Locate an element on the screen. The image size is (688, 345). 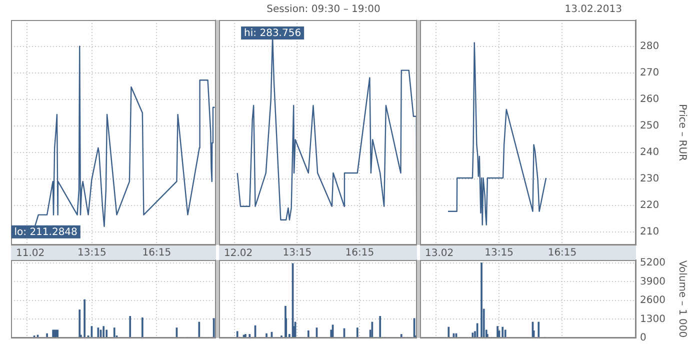
y-axis-title: Volume – 1 000 is located at coordinates (682, 299).